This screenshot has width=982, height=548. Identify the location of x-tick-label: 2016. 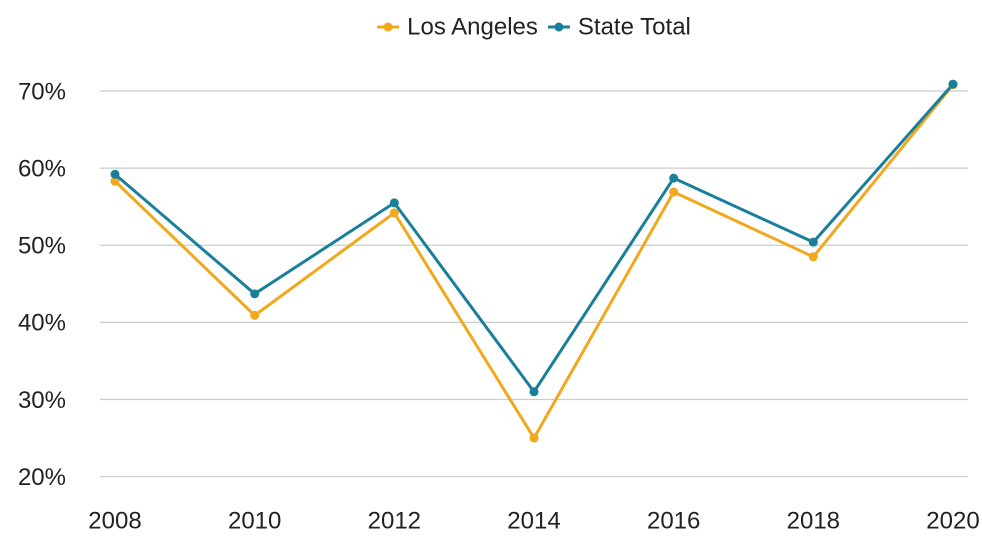
(673, 520).